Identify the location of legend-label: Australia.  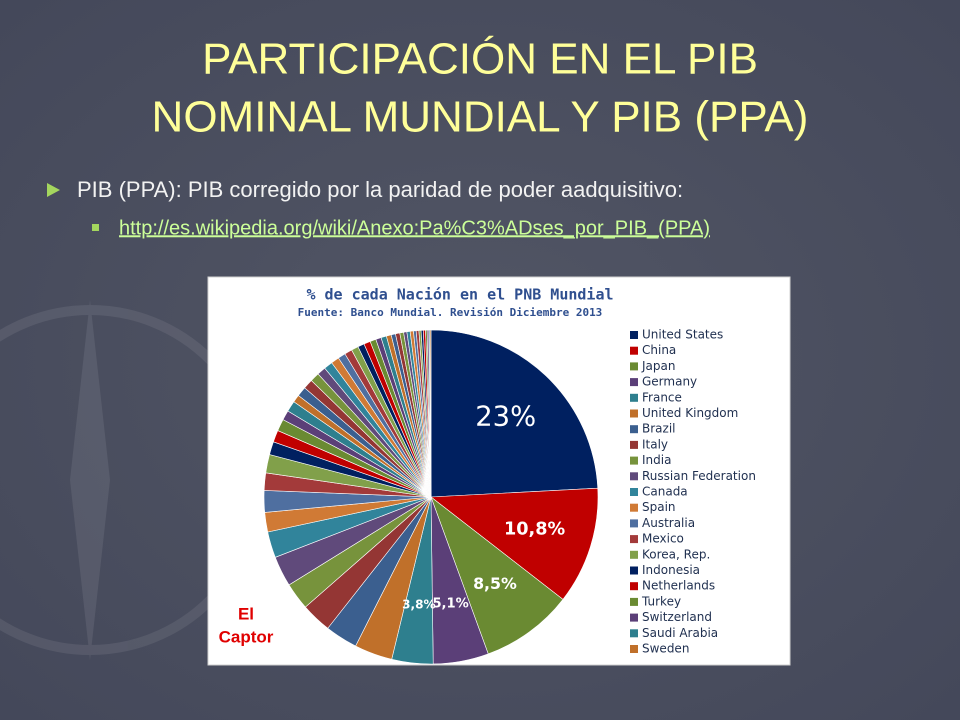
(668, 523).